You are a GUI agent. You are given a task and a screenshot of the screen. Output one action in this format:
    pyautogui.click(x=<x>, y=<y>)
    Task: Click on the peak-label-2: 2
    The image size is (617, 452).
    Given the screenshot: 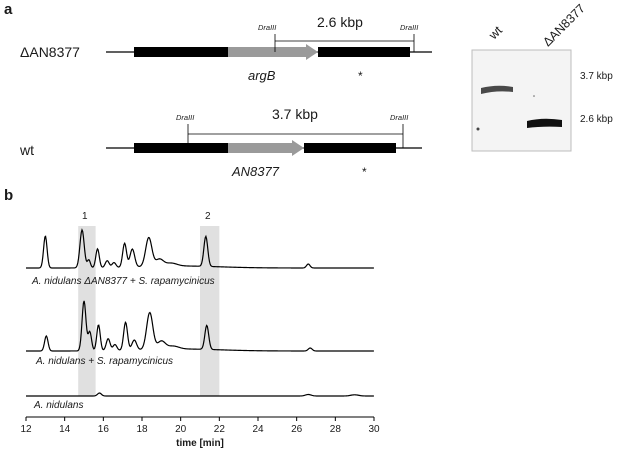 What is the action you would take?
    pyautogui.click(x=208, y=216)
    